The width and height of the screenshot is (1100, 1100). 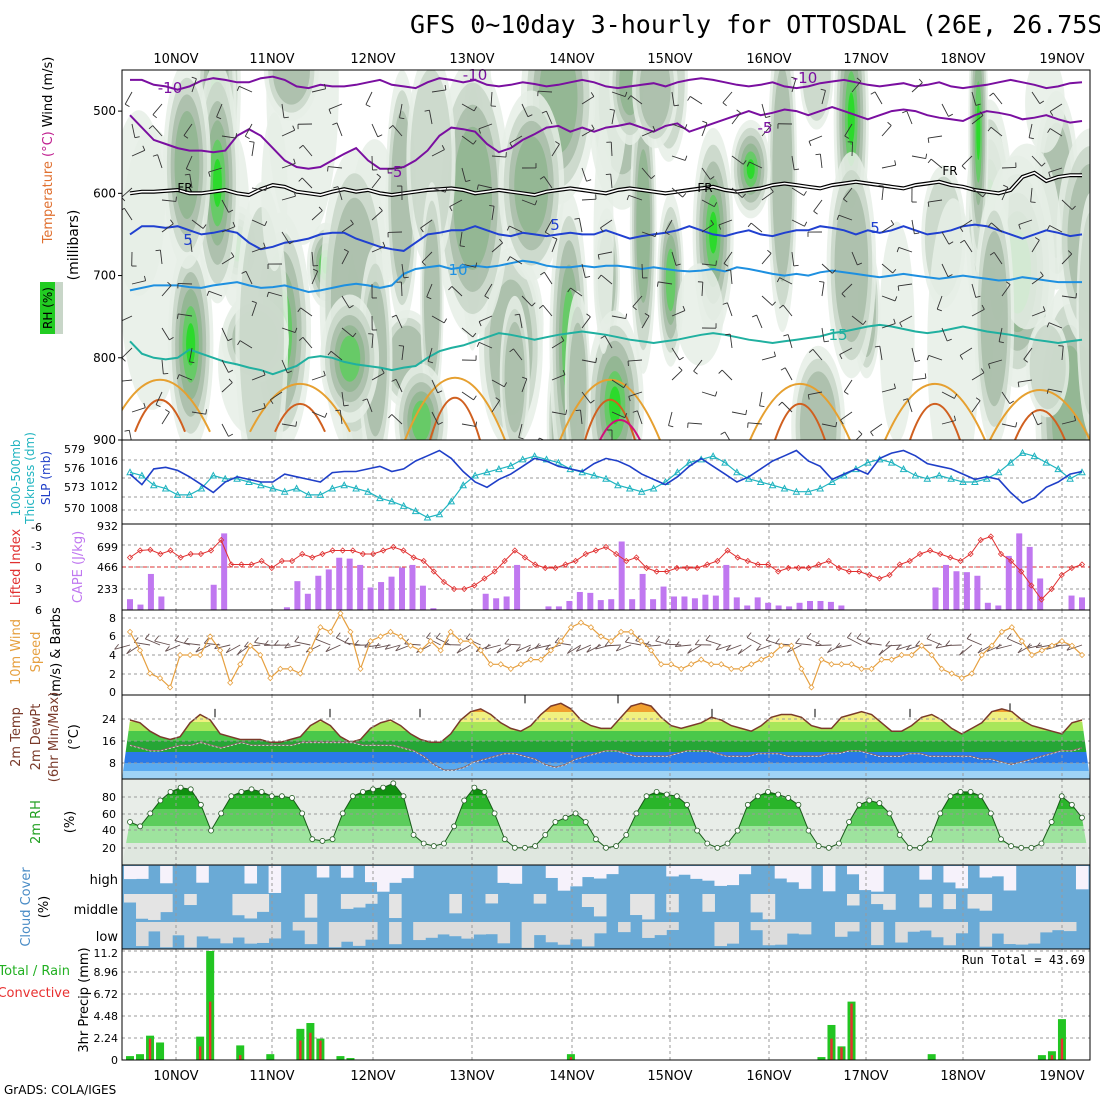 I want to click on y-tick-label: 500, so click(x=104, y=111).